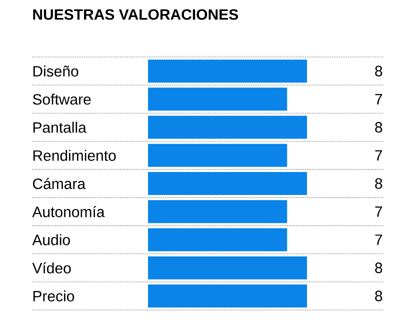 This screenshot has width=406, height=325. What do you see at coordinates (53, 296) in the screenshot?
I see `y-tick-label: Precio` at bounding box center [53, 296].